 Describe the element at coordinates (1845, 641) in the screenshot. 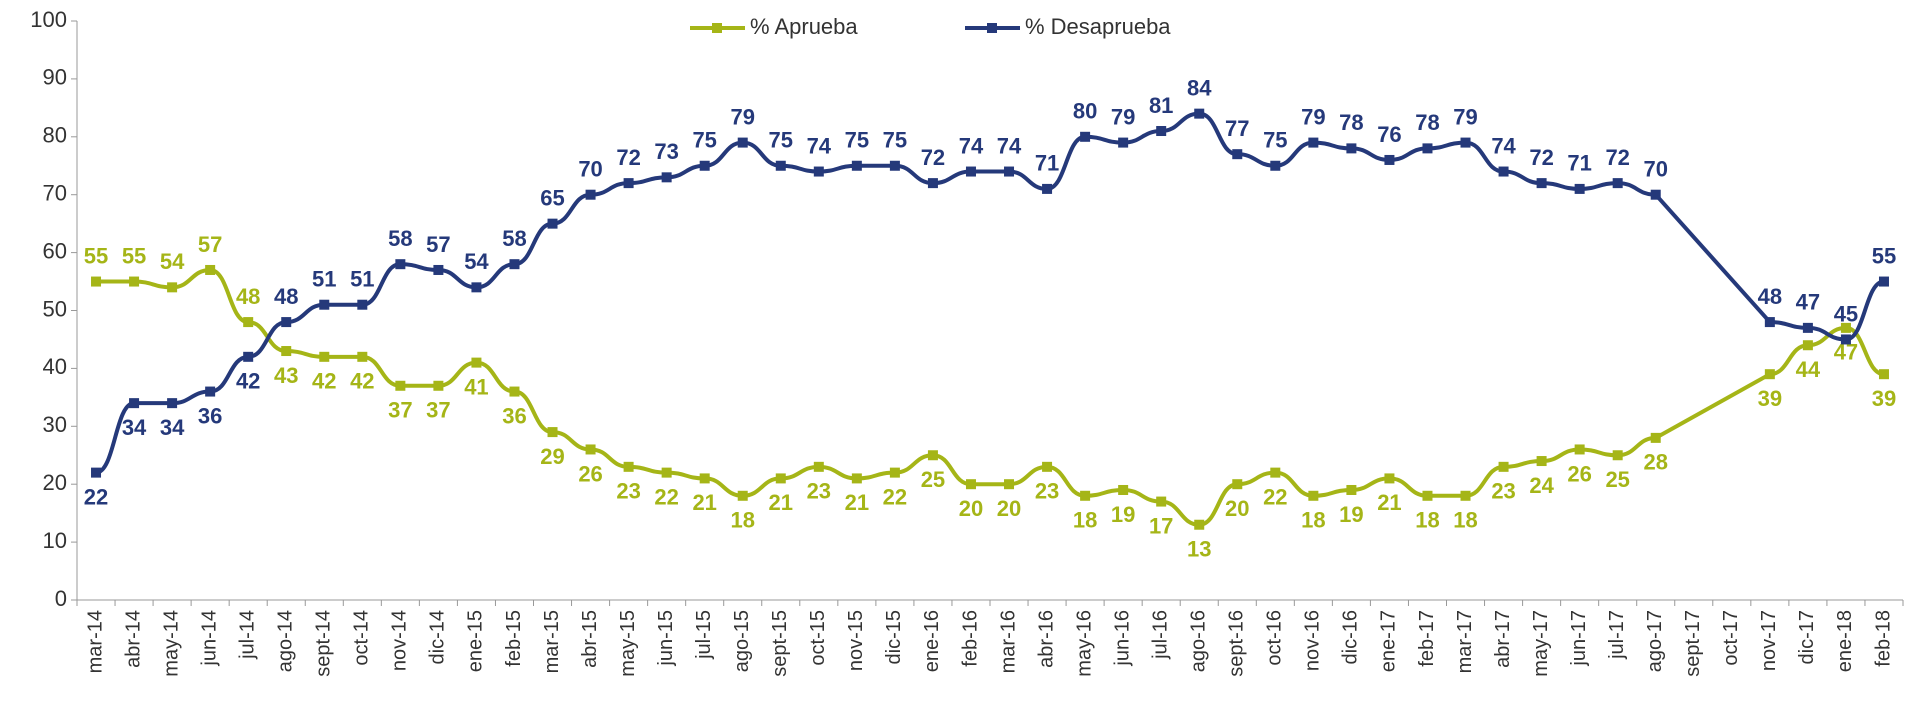

I see `x-tick-label: ene-18` at that location.